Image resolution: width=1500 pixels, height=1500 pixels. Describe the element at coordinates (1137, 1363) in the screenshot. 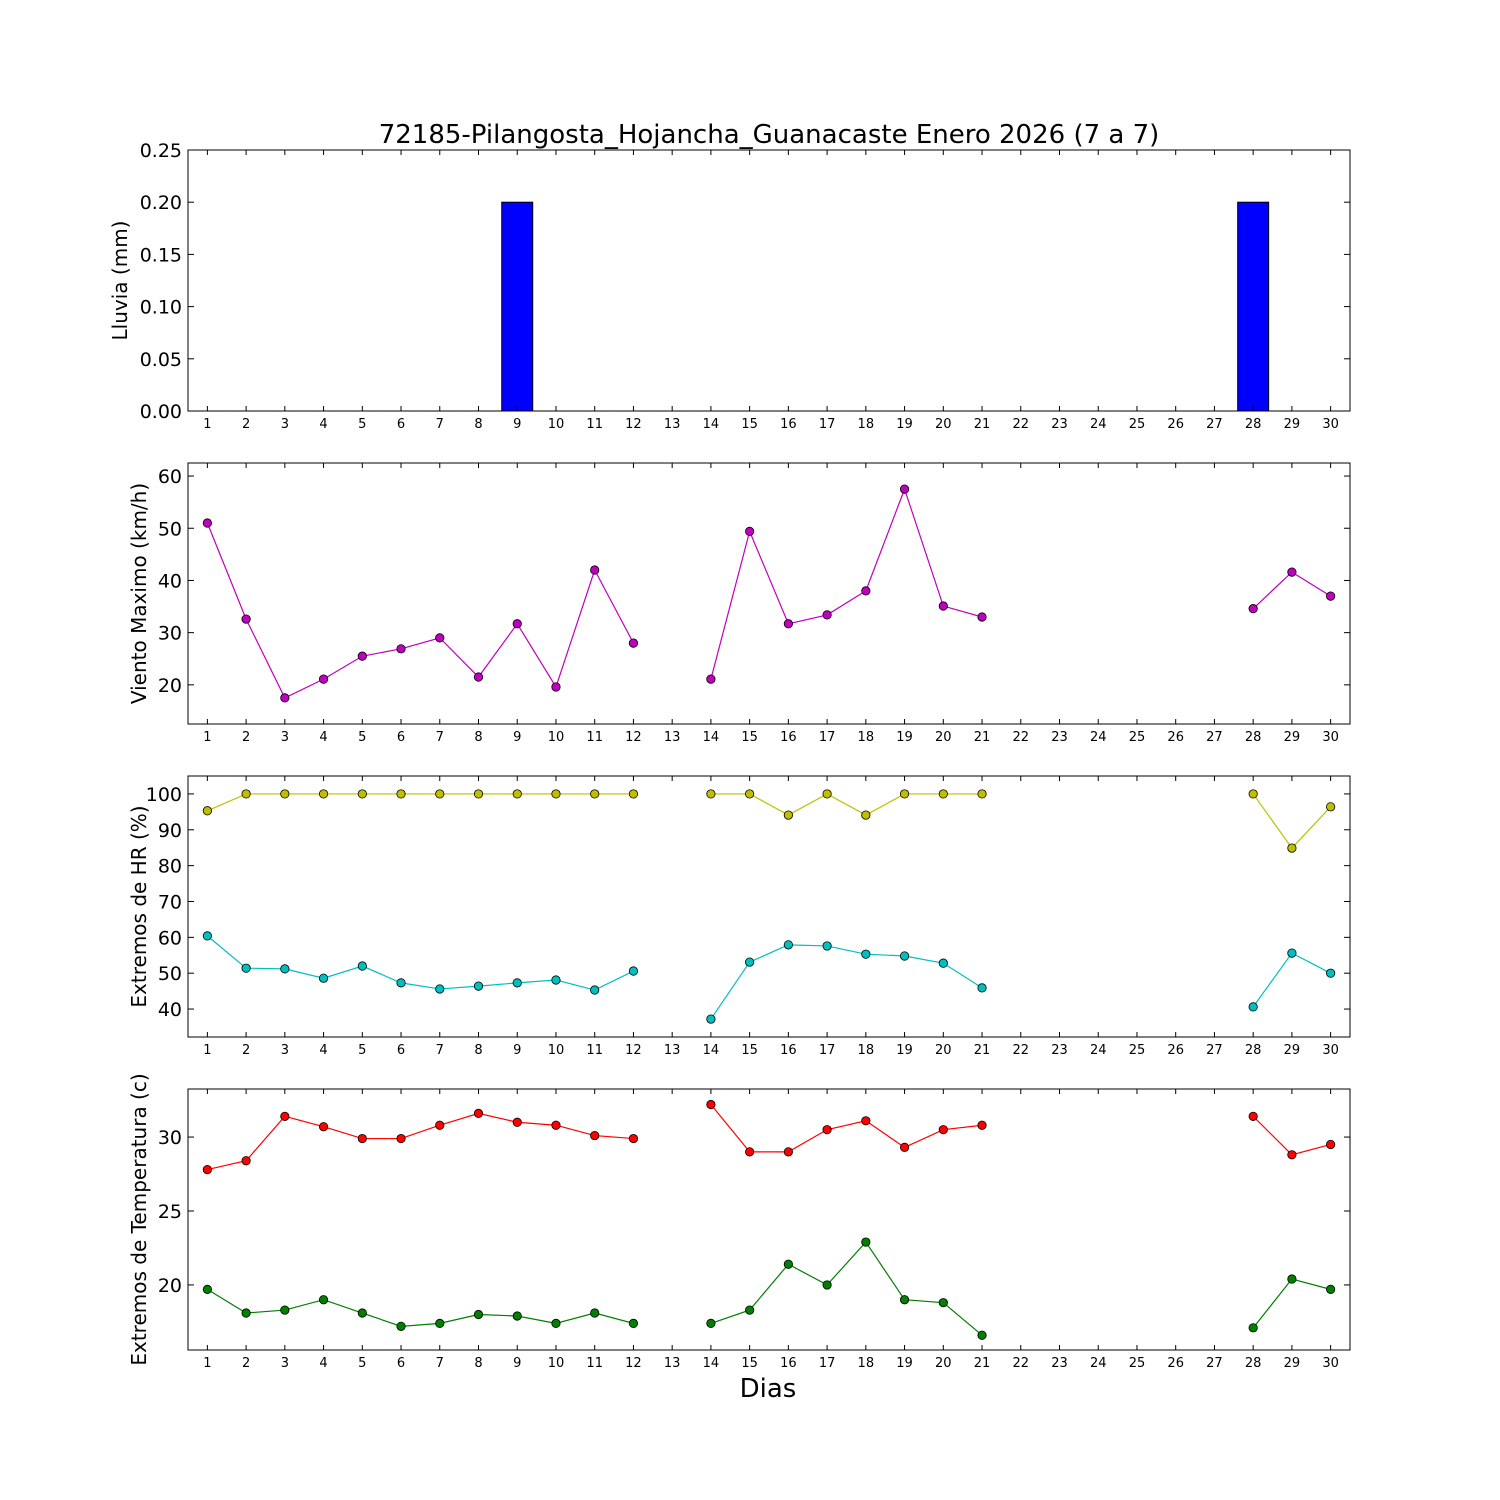

I see `x-tick-label: 25` at that location.